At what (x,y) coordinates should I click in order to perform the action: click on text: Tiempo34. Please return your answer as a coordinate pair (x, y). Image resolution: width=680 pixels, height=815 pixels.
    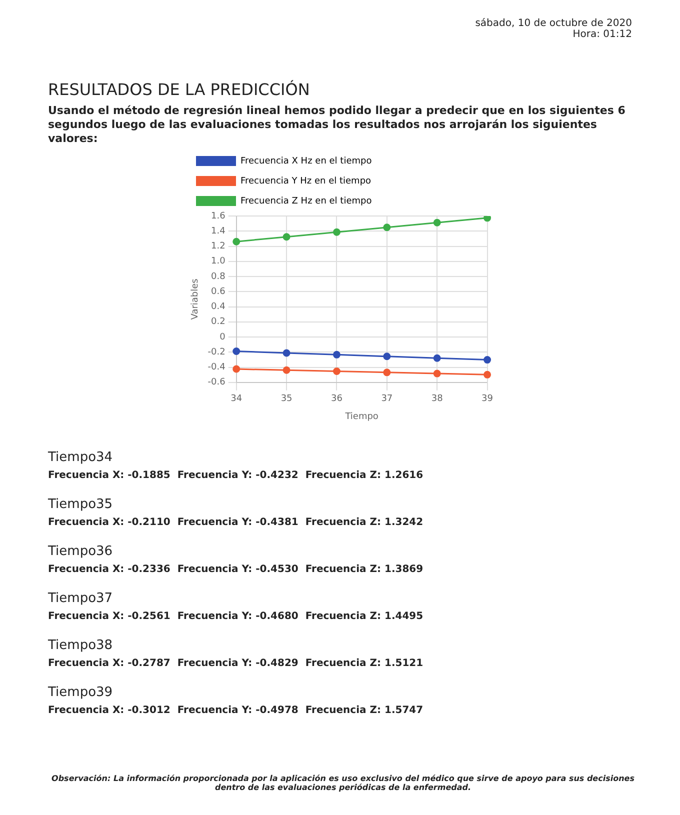
    Looking at the image, I should click on (81, 458).